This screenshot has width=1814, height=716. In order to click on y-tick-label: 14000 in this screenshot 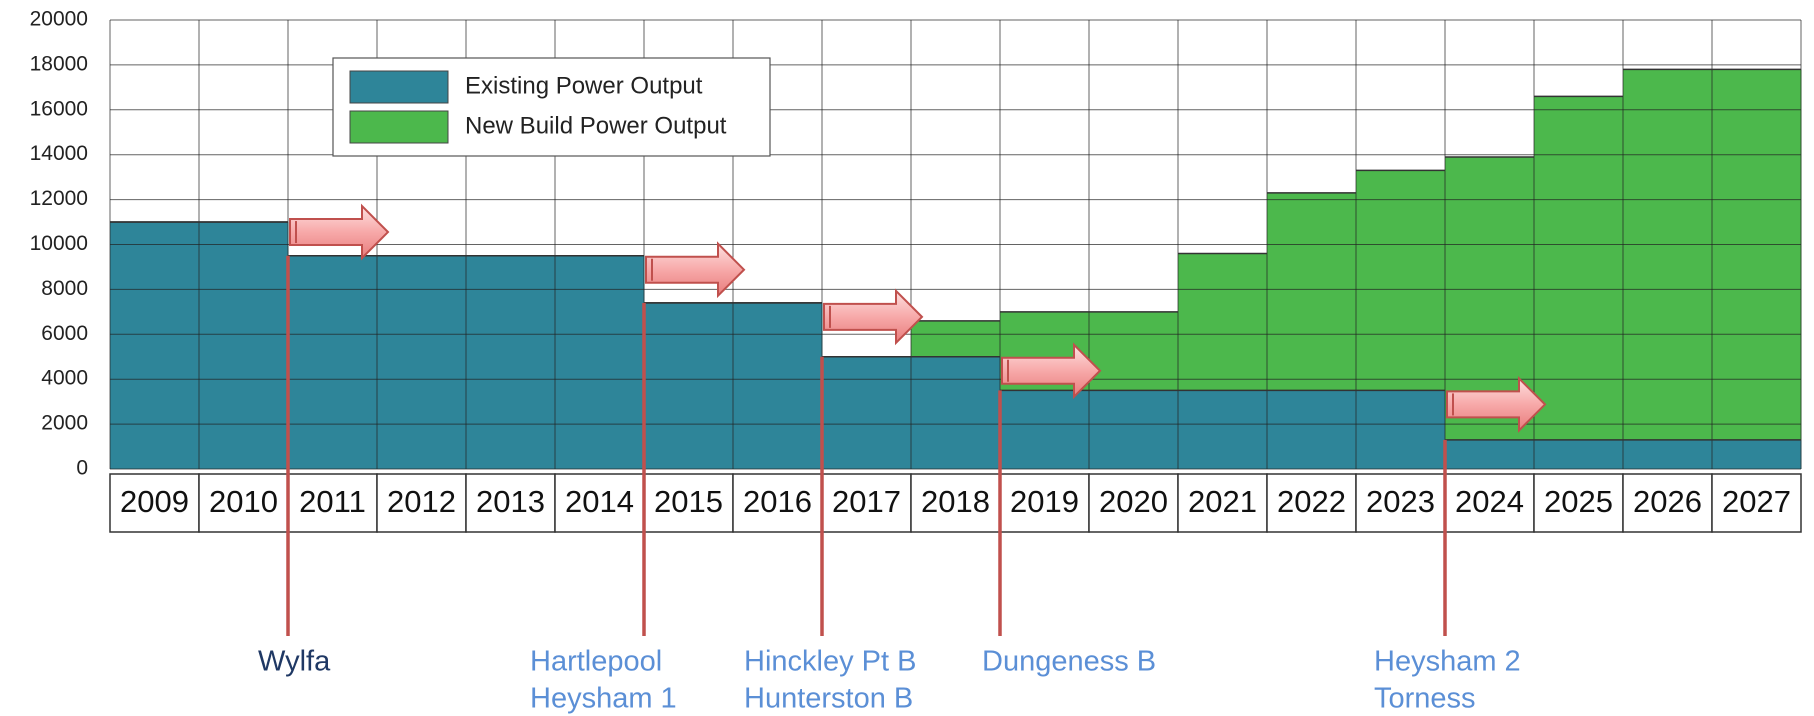, I will do `click(59, 153)`.